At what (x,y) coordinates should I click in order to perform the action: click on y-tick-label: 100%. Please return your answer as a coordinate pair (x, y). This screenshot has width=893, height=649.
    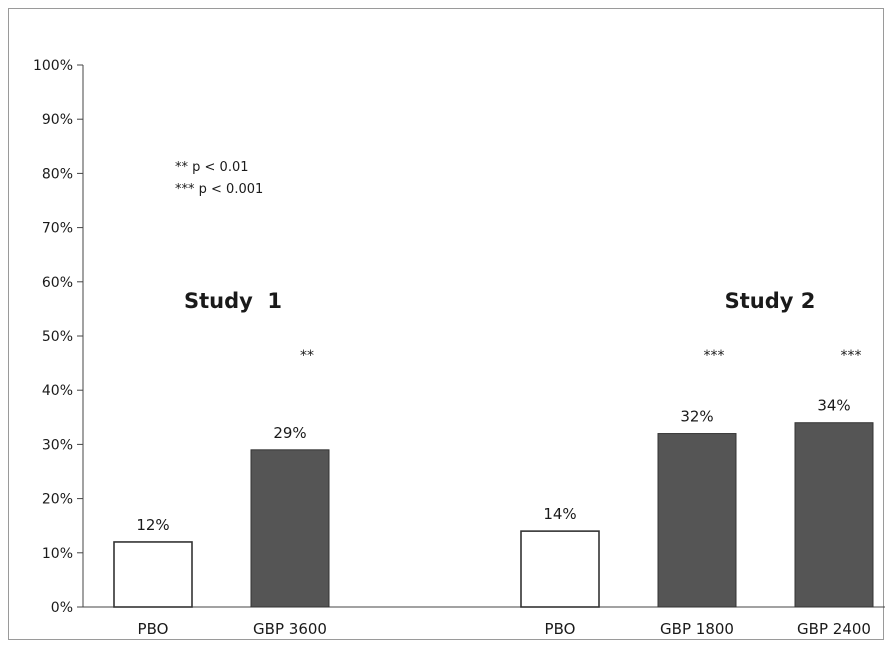
    Looking at the image, I should click on (53, 66).